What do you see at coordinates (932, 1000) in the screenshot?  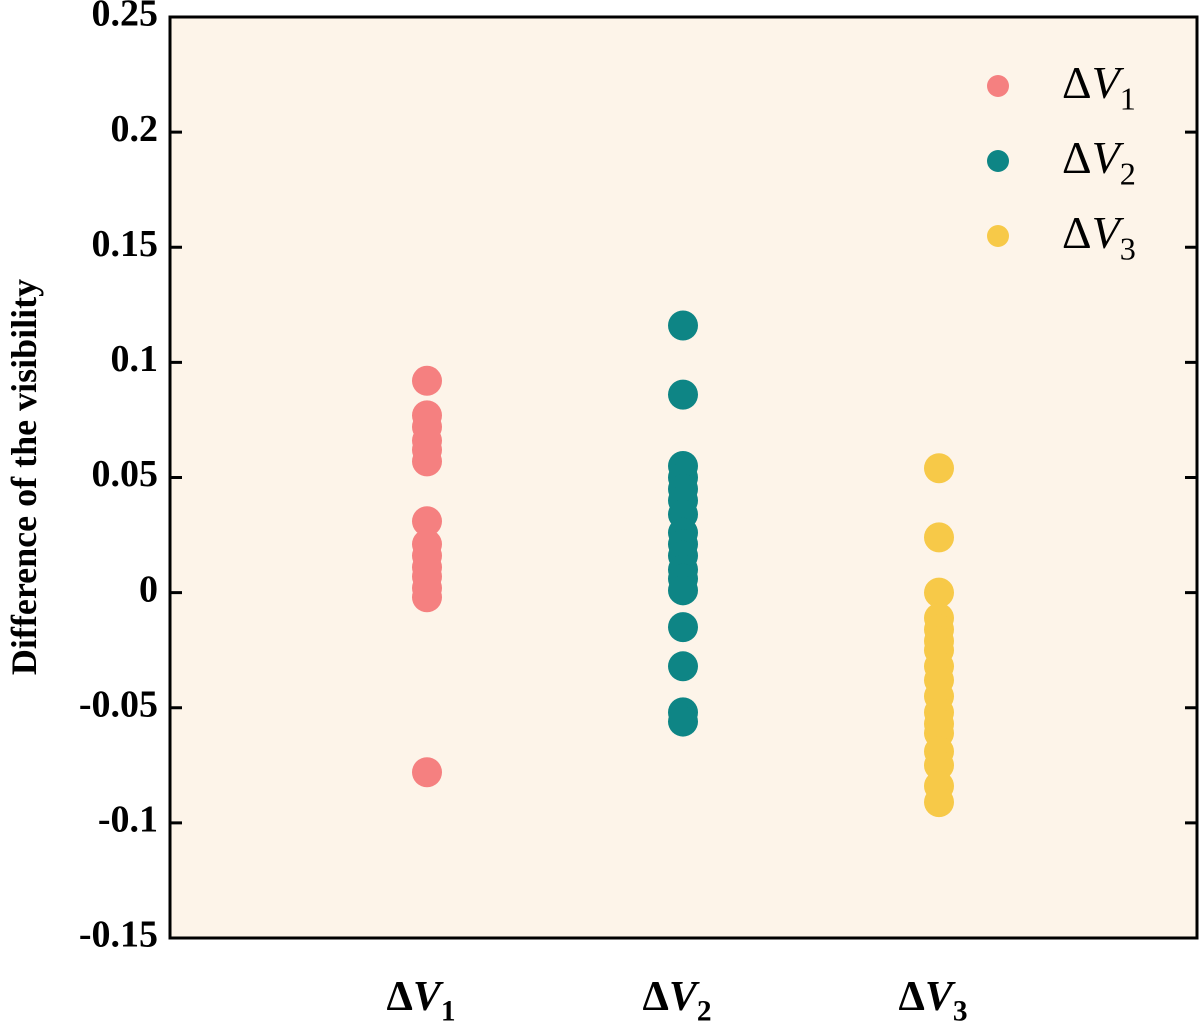 I see `x-category-label: ΔV3` at bounding box center [932, 1000].